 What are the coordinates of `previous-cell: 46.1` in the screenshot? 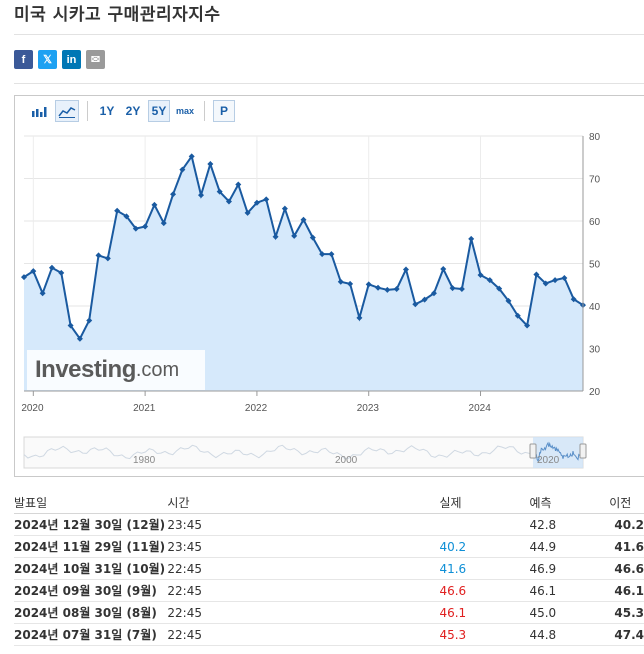 It's located at (626, 590).